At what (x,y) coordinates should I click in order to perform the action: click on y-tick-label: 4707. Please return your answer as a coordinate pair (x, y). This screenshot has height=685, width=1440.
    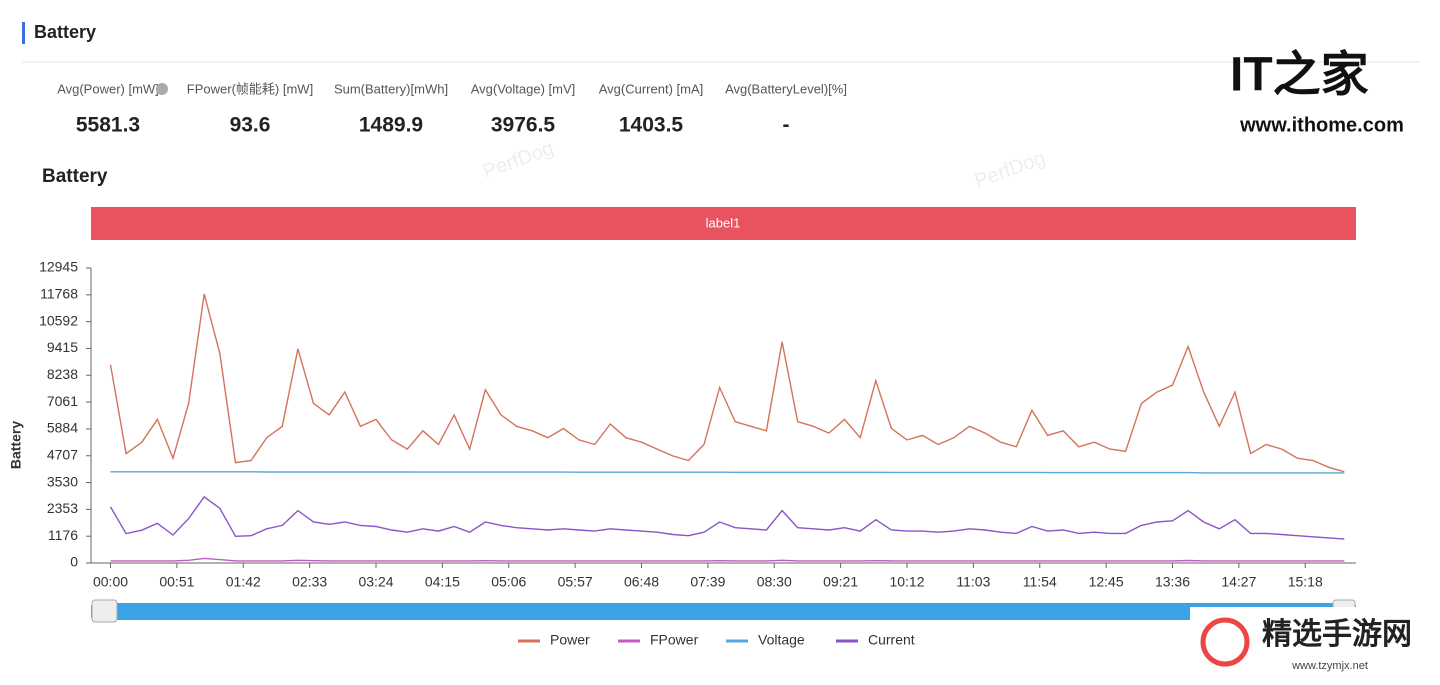
    Looking at the image, I should click on (62, 454).